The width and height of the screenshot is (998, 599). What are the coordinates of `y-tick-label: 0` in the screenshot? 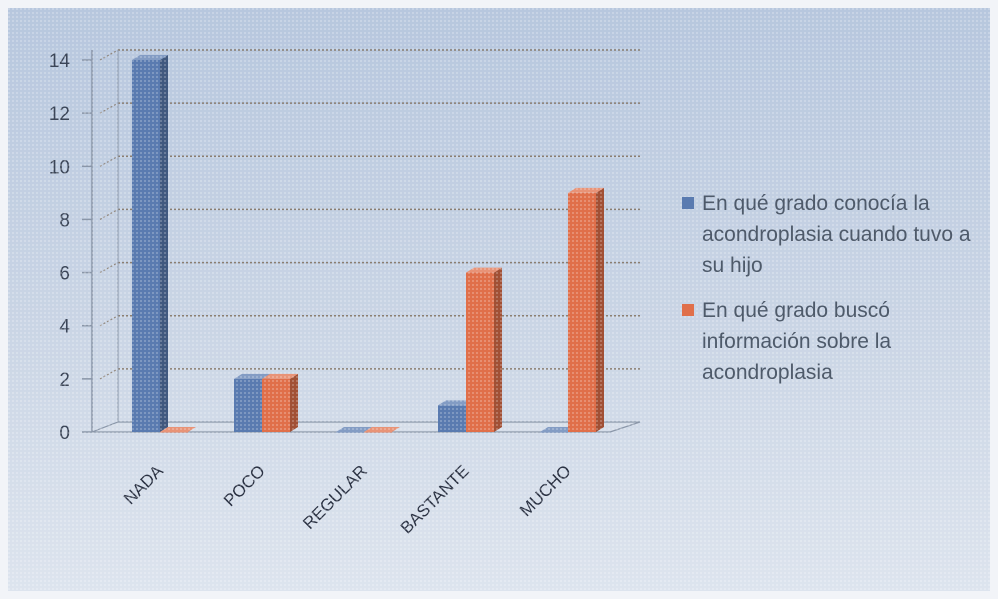 It's located at (64, 433).